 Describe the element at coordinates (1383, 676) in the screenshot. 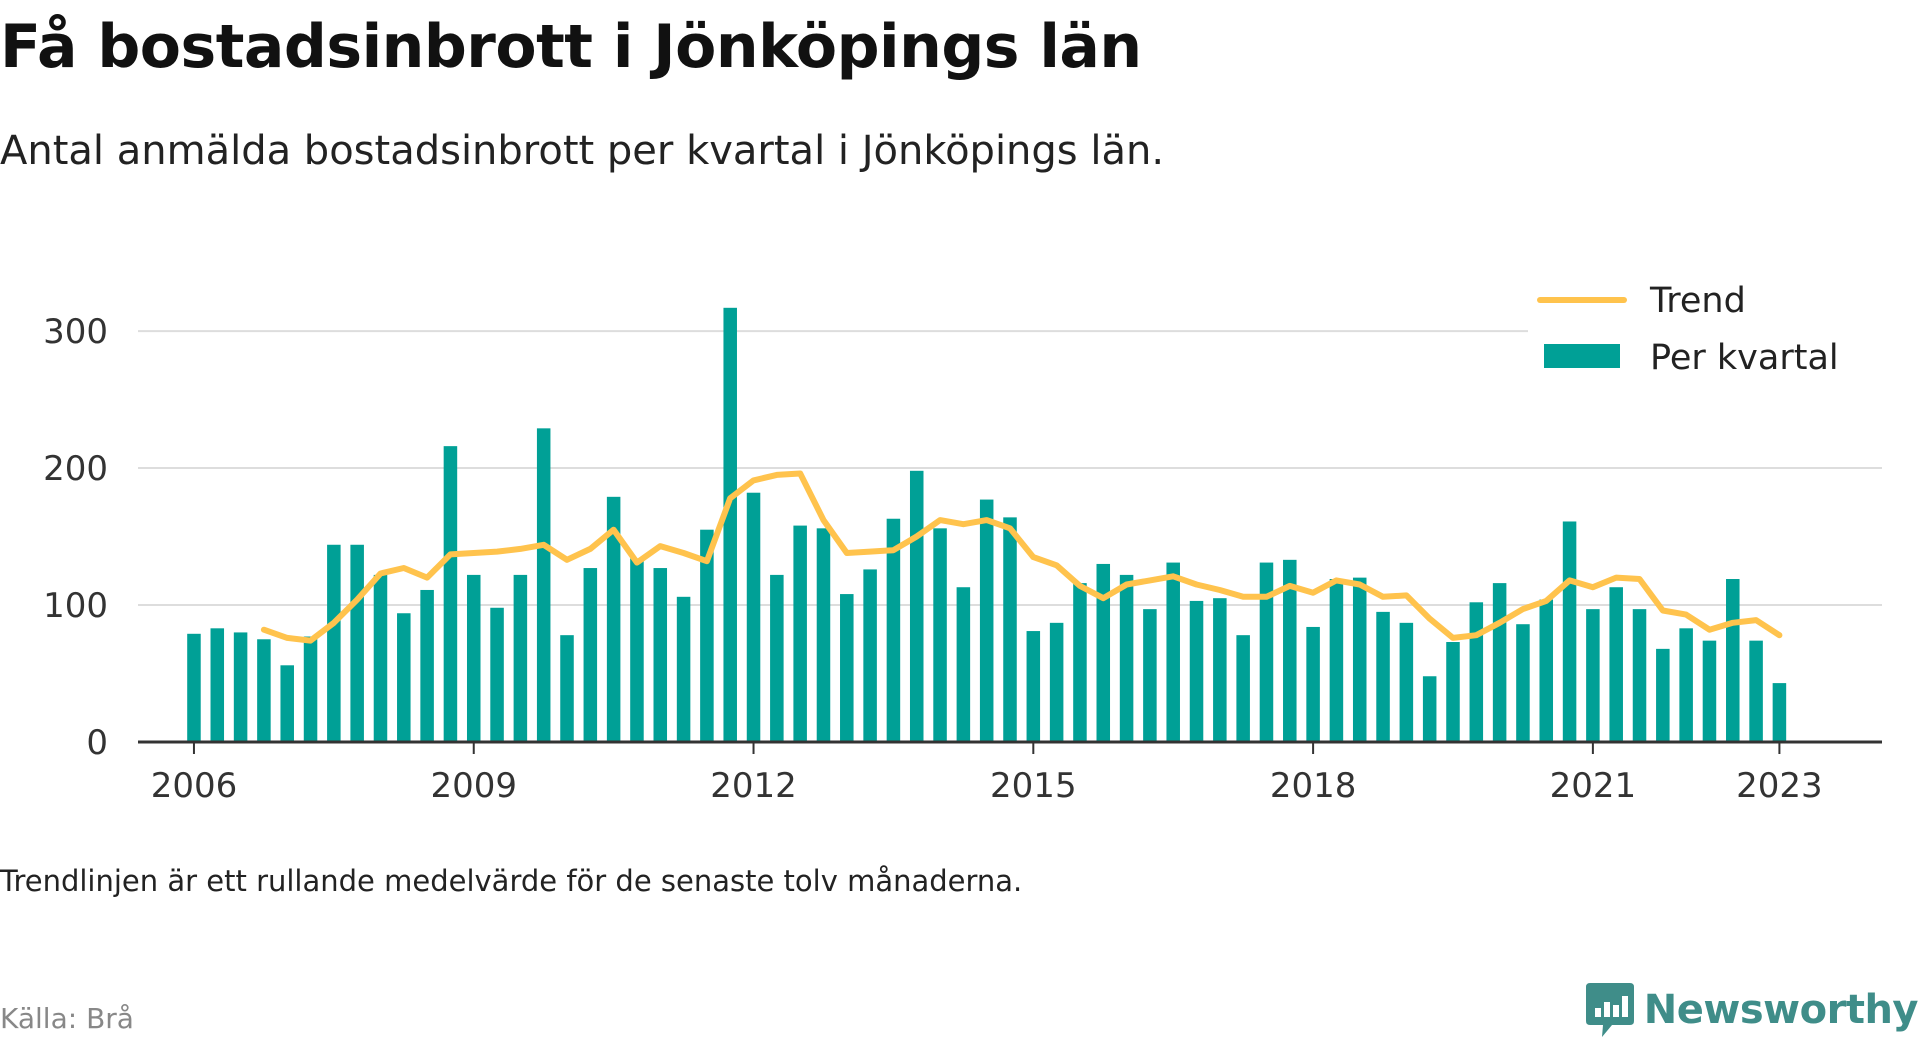

I see `bar-2018-q4` at that location.